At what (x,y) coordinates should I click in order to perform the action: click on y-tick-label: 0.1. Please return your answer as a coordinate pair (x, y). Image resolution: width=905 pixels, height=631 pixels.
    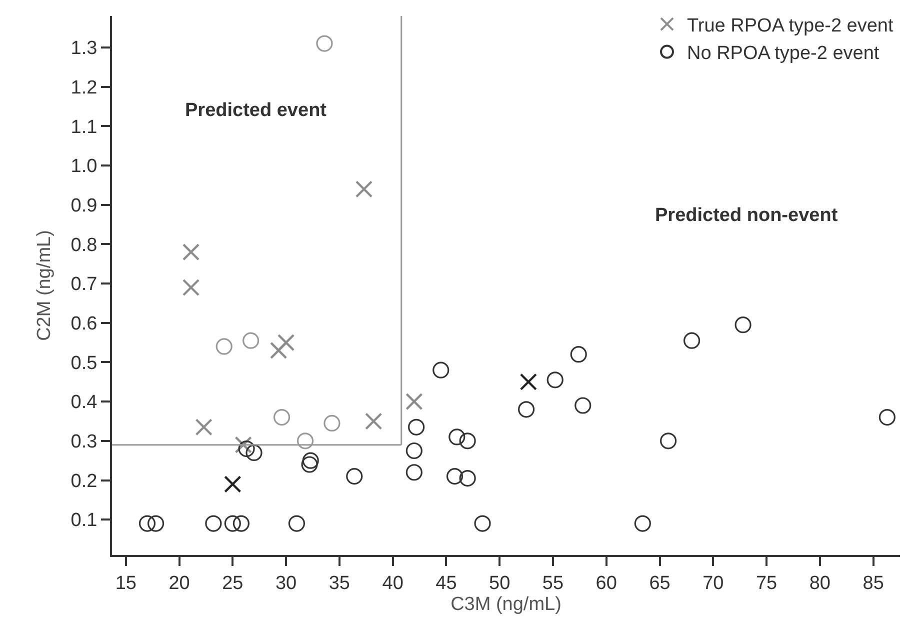
    Looking at the image, I should click on (84, 521).